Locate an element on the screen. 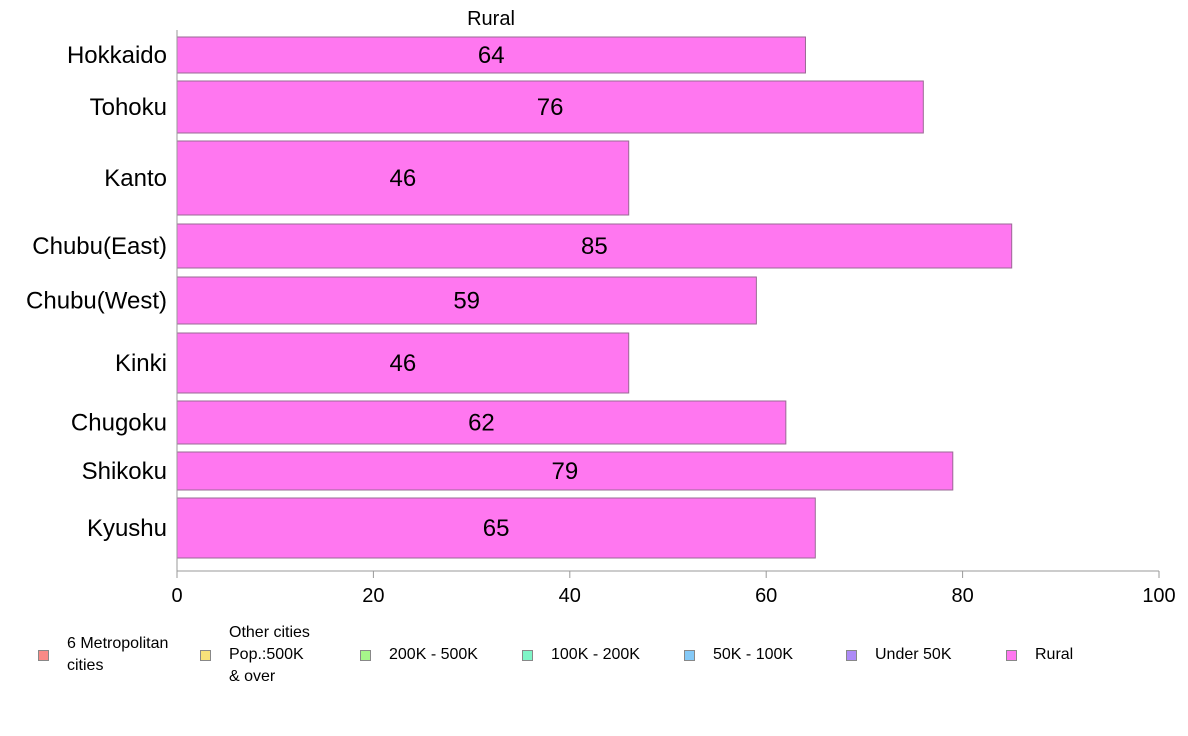 The width and height of the screenshot is (1188, 736). x-tick-label: 20 is located at coordinates (373, 596).